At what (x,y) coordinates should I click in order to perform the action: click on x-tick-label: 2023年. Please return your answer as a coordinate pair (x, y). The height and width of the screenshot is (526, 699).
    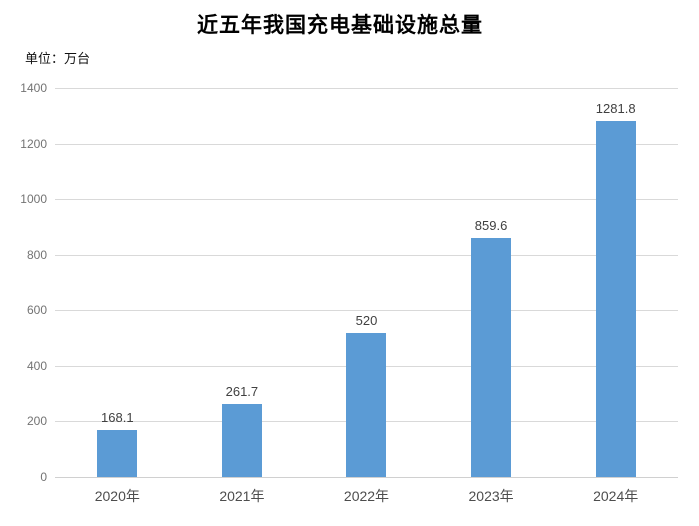
    Looking at the image, I should click on (491, 496).